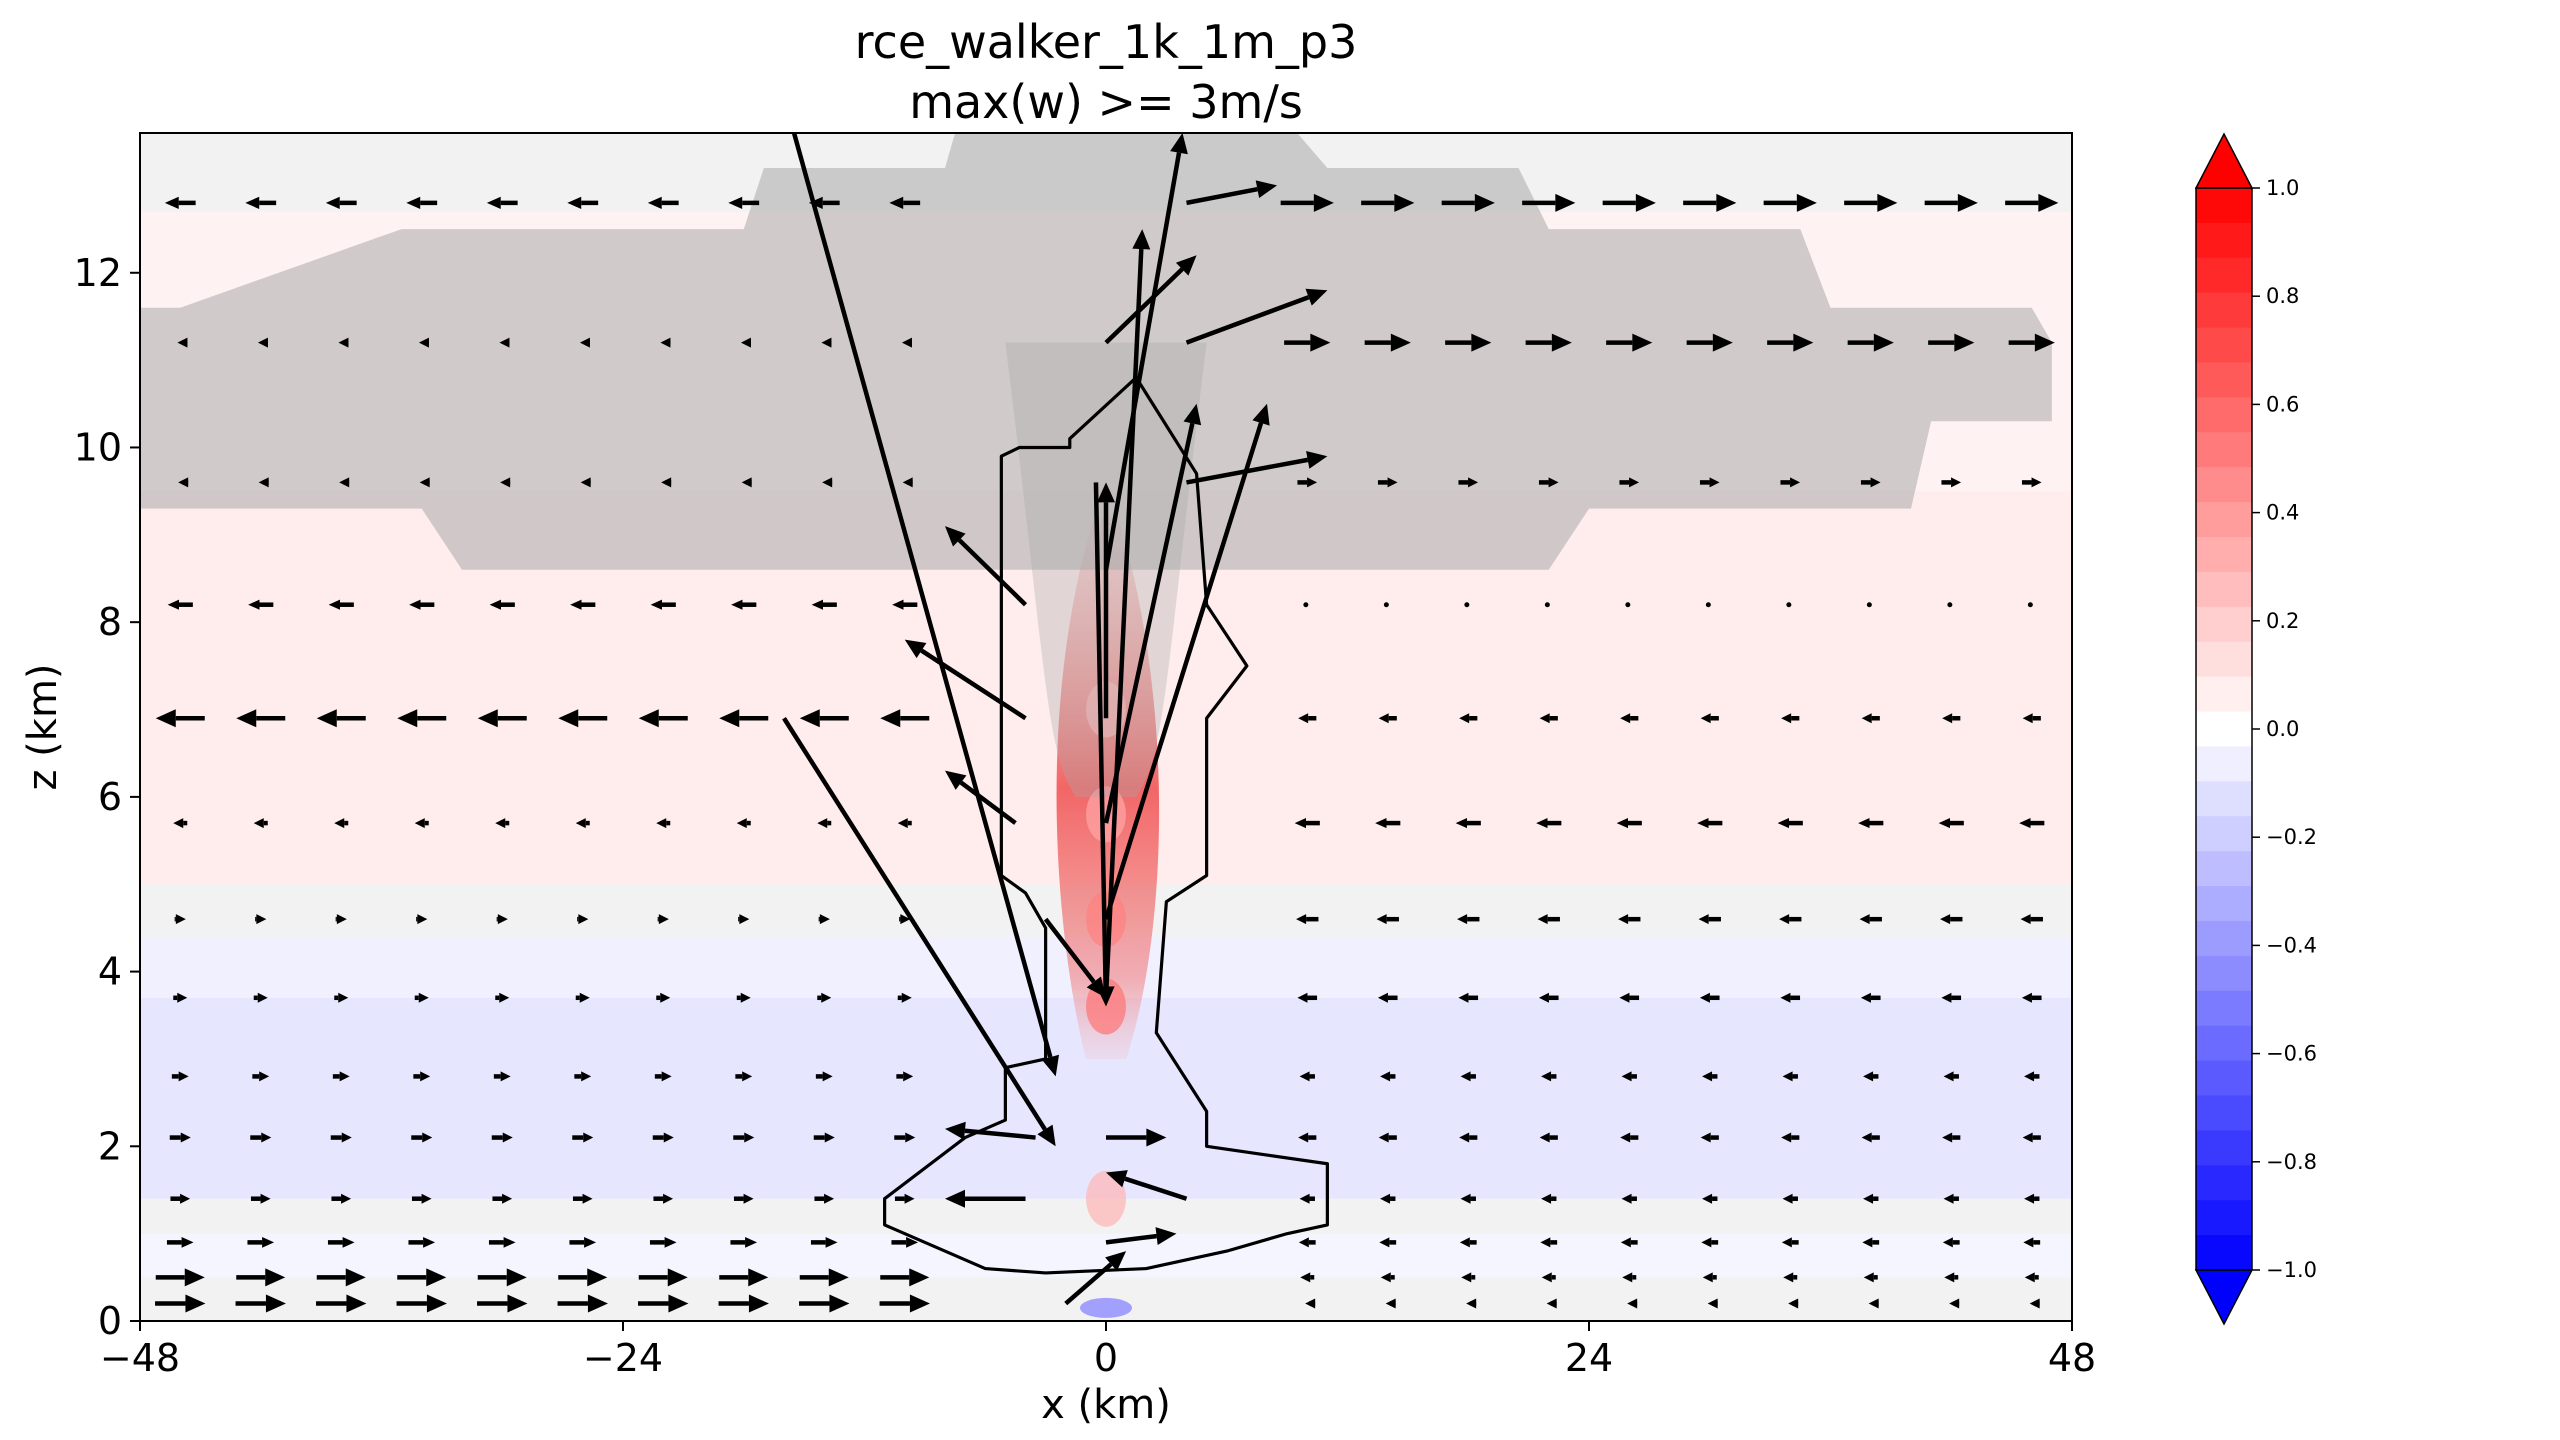 Image resolution: width=2560 pixels, height=1440 pixels. I want to click on chart-subtitle: max(w) >= 3m/s, so click(1106, 102).